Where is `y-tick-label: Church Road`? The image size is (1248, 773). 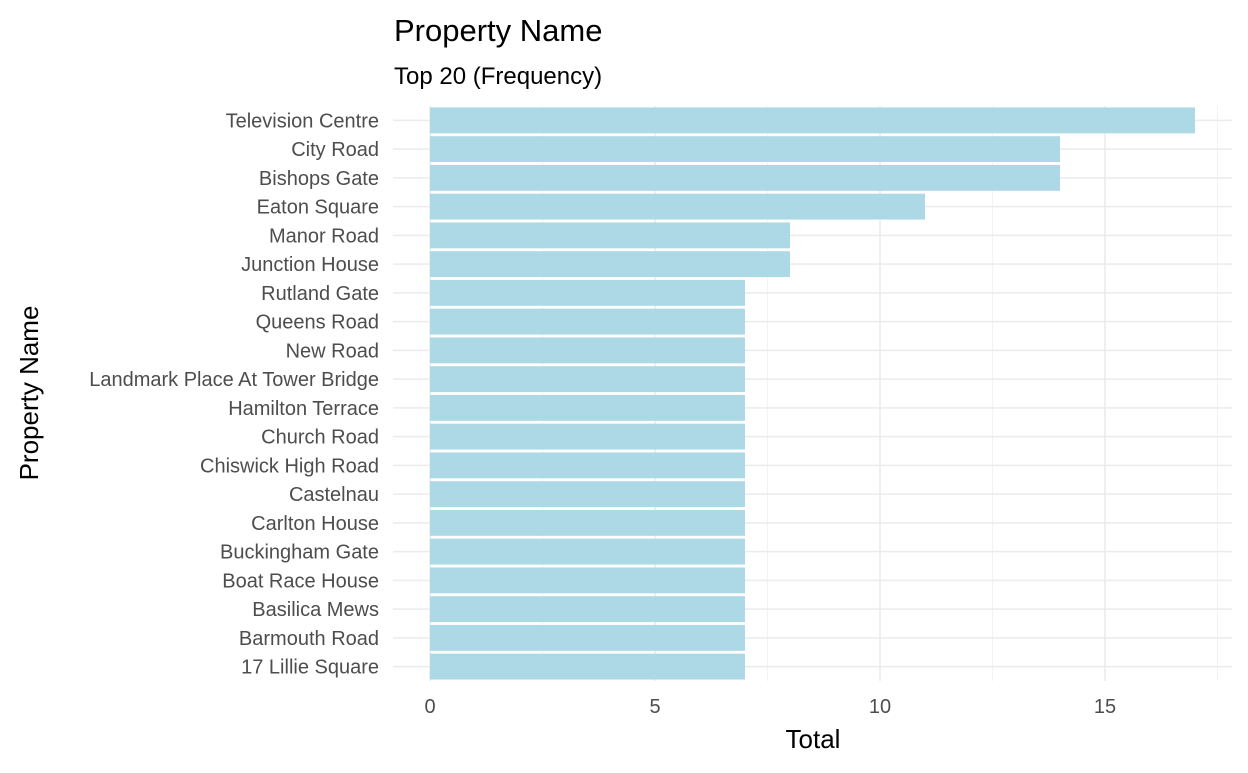 y-tick-label: Church Road is located at coordinates (320, 438).